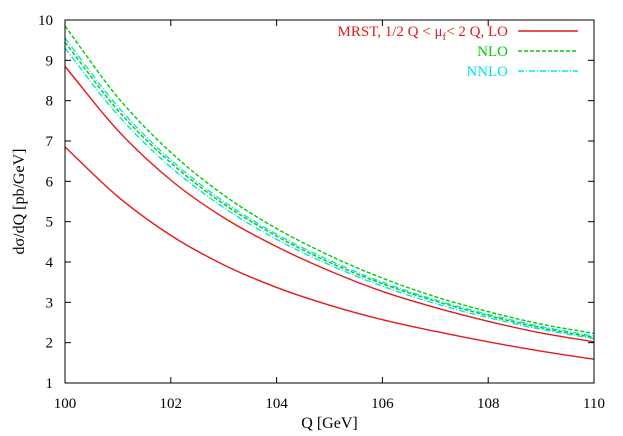  I want to click on legend-label-1: NLO, so click(492, 52).